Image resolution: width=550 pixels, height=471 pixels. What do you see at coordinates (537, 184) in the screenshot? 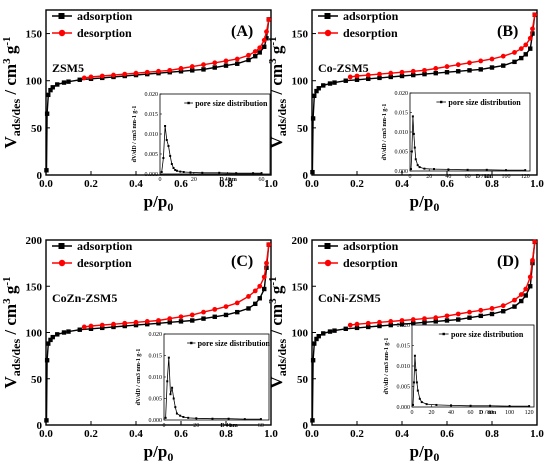
I see `x-tick-label: 1.0` at bounding box center [537, 184].